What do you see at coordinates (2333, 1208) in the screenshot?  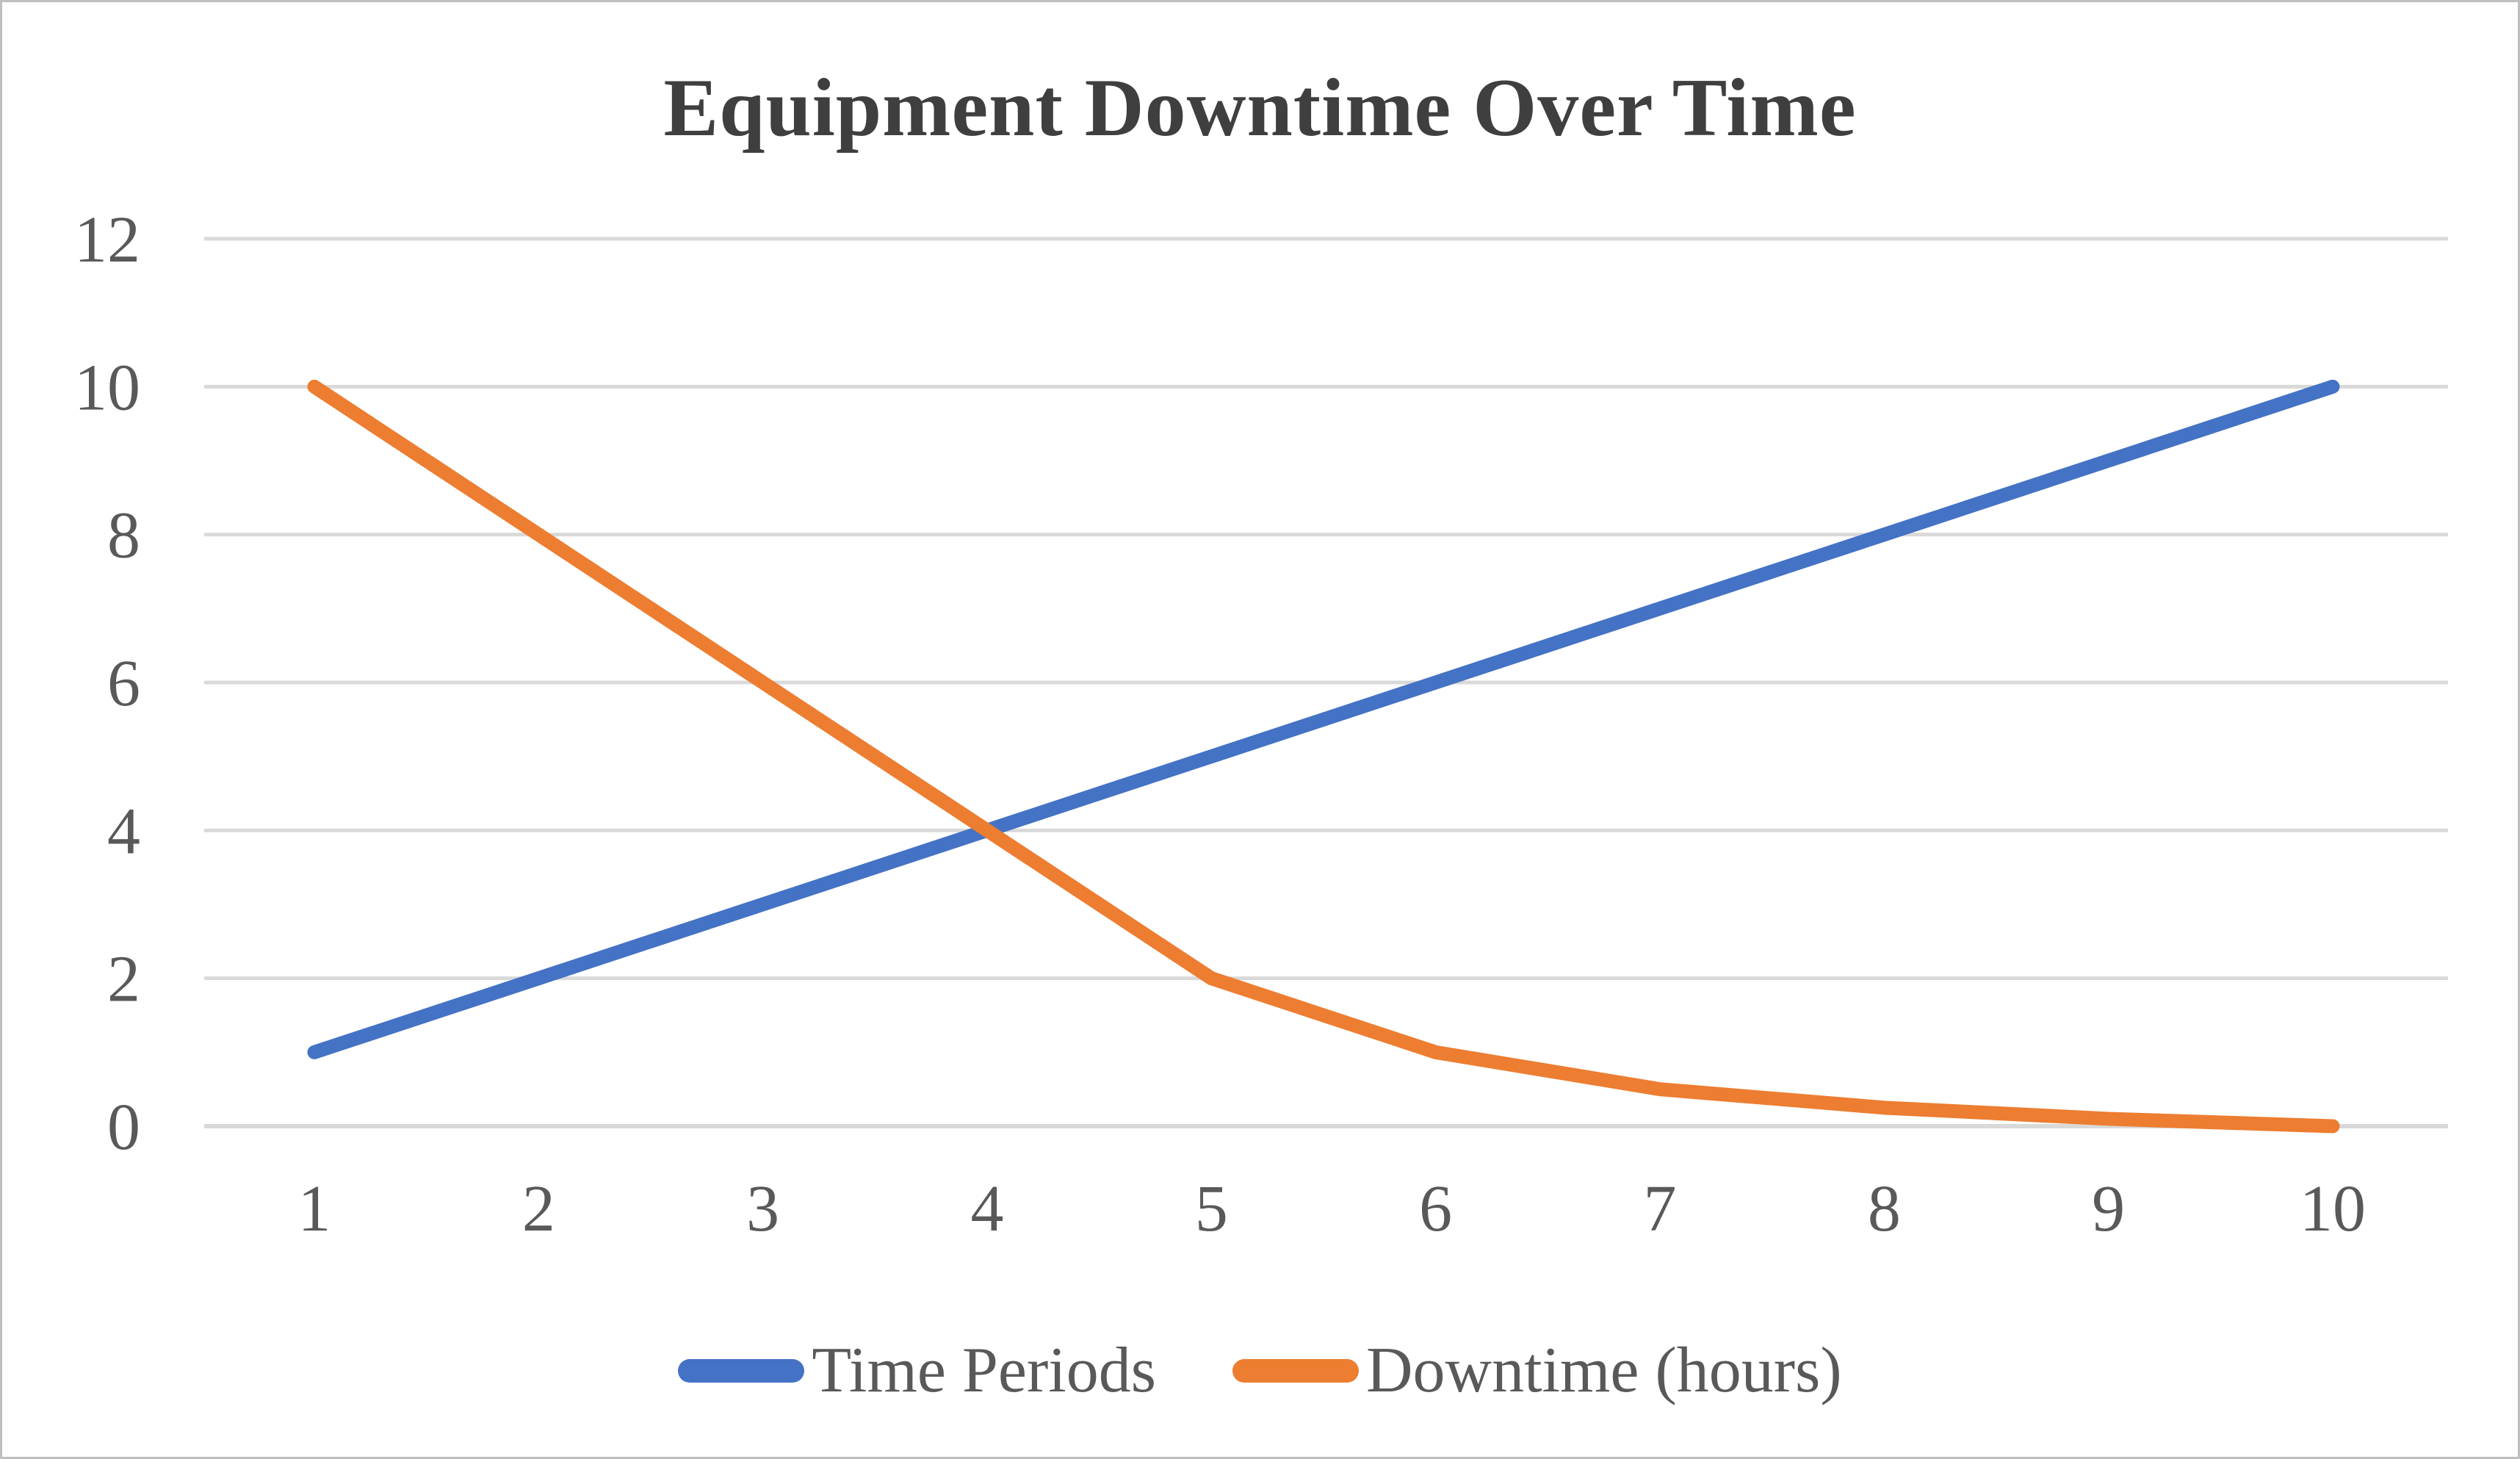 I see `x-tick-label: 10` at bounding box center [2333, 1208].